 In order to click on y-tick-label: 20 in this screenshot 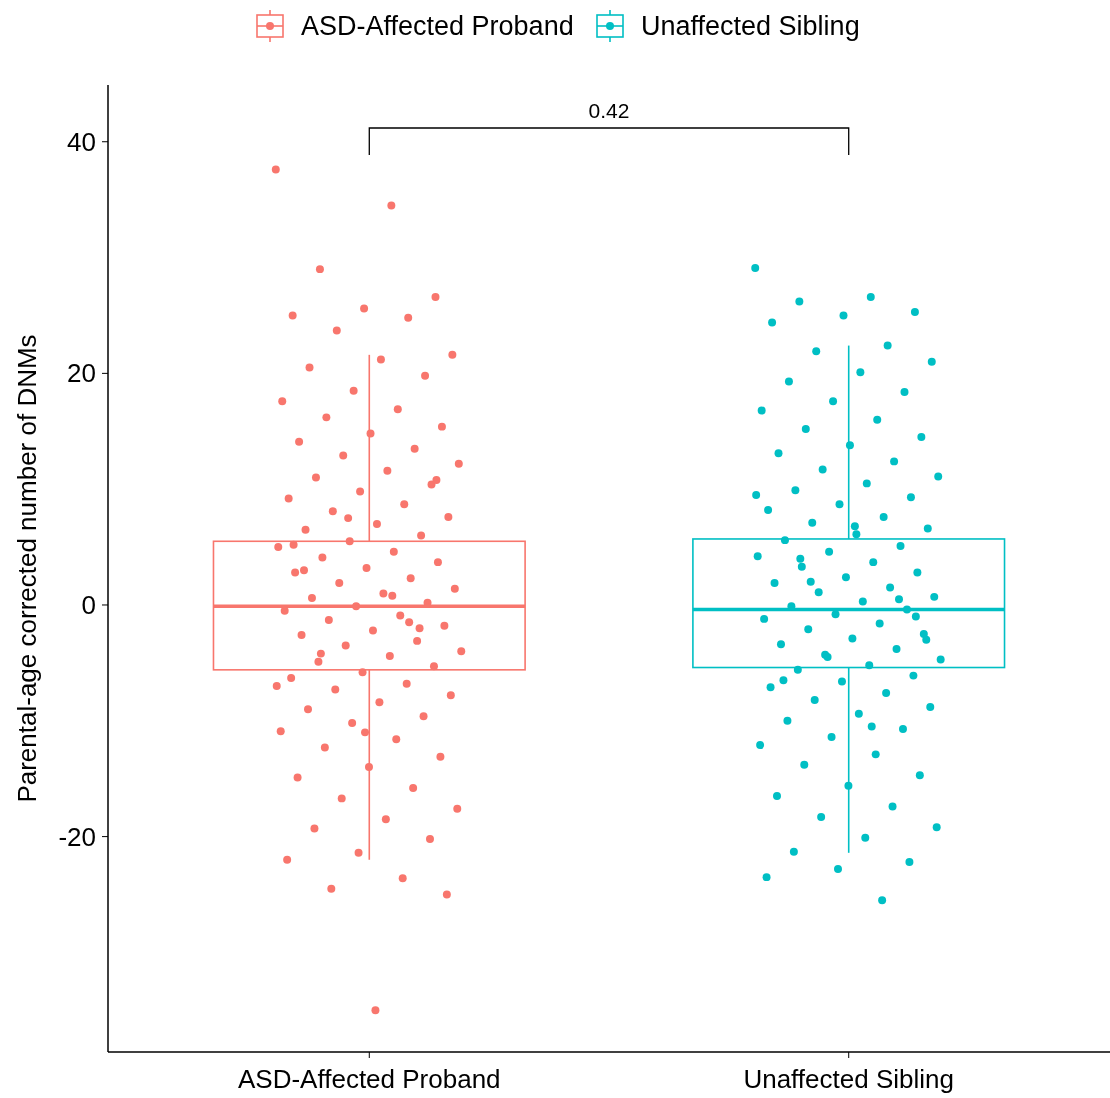, I will do `click(81, 373)`.